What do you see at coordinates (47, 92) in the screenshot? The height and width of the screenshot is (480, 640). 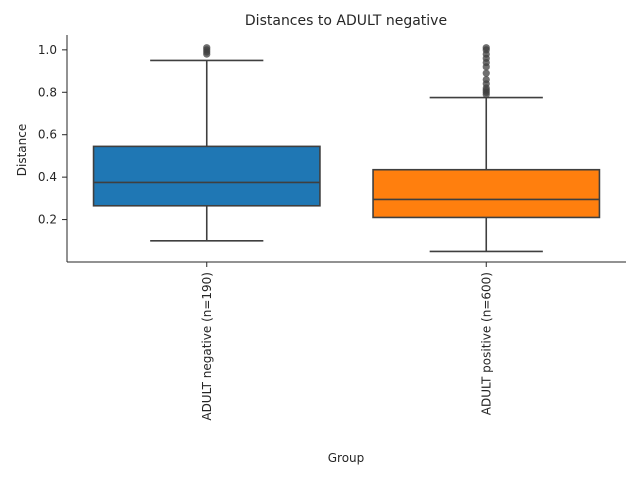 I see `y-tick-label: 0.8` at bounding box center [47, 92].